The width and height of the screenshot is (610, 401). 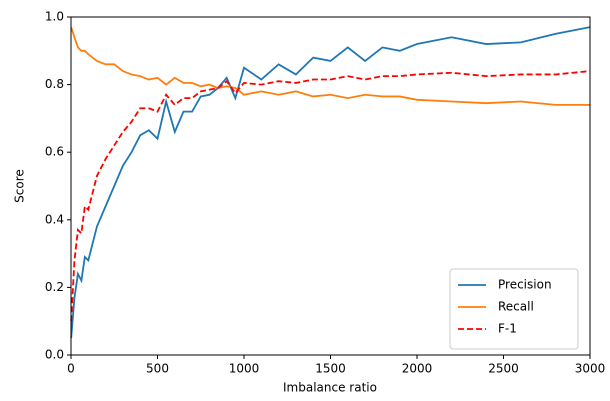 What do you see at coordinates (590, 369) in the screenshot?
I see `x-tick-label: 3000` at bounding box center [590, 369].